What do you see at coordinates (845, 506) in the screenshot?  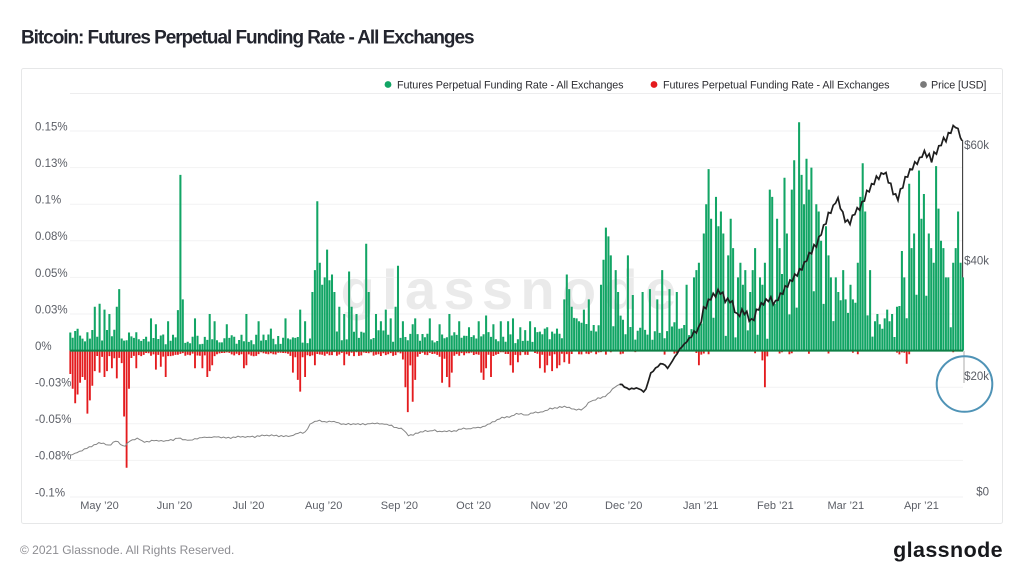 I see `svg-text: Mar ’21` at bounding box center [845, 506].